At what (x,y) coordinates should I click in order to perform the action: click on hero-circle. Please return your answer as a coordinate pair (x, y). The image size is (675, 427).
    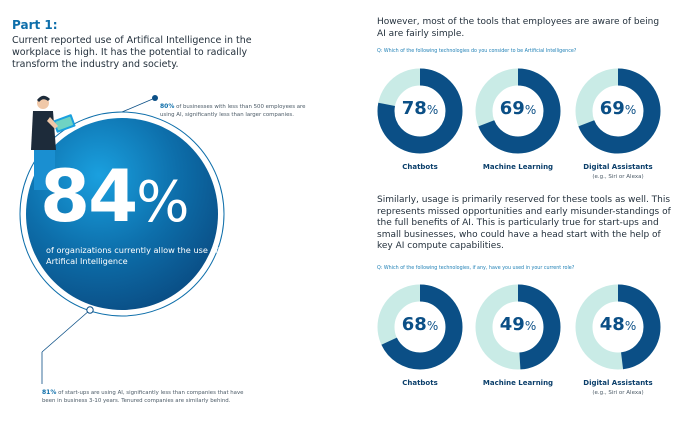
    Looking at the image, I should click on (122, 214).